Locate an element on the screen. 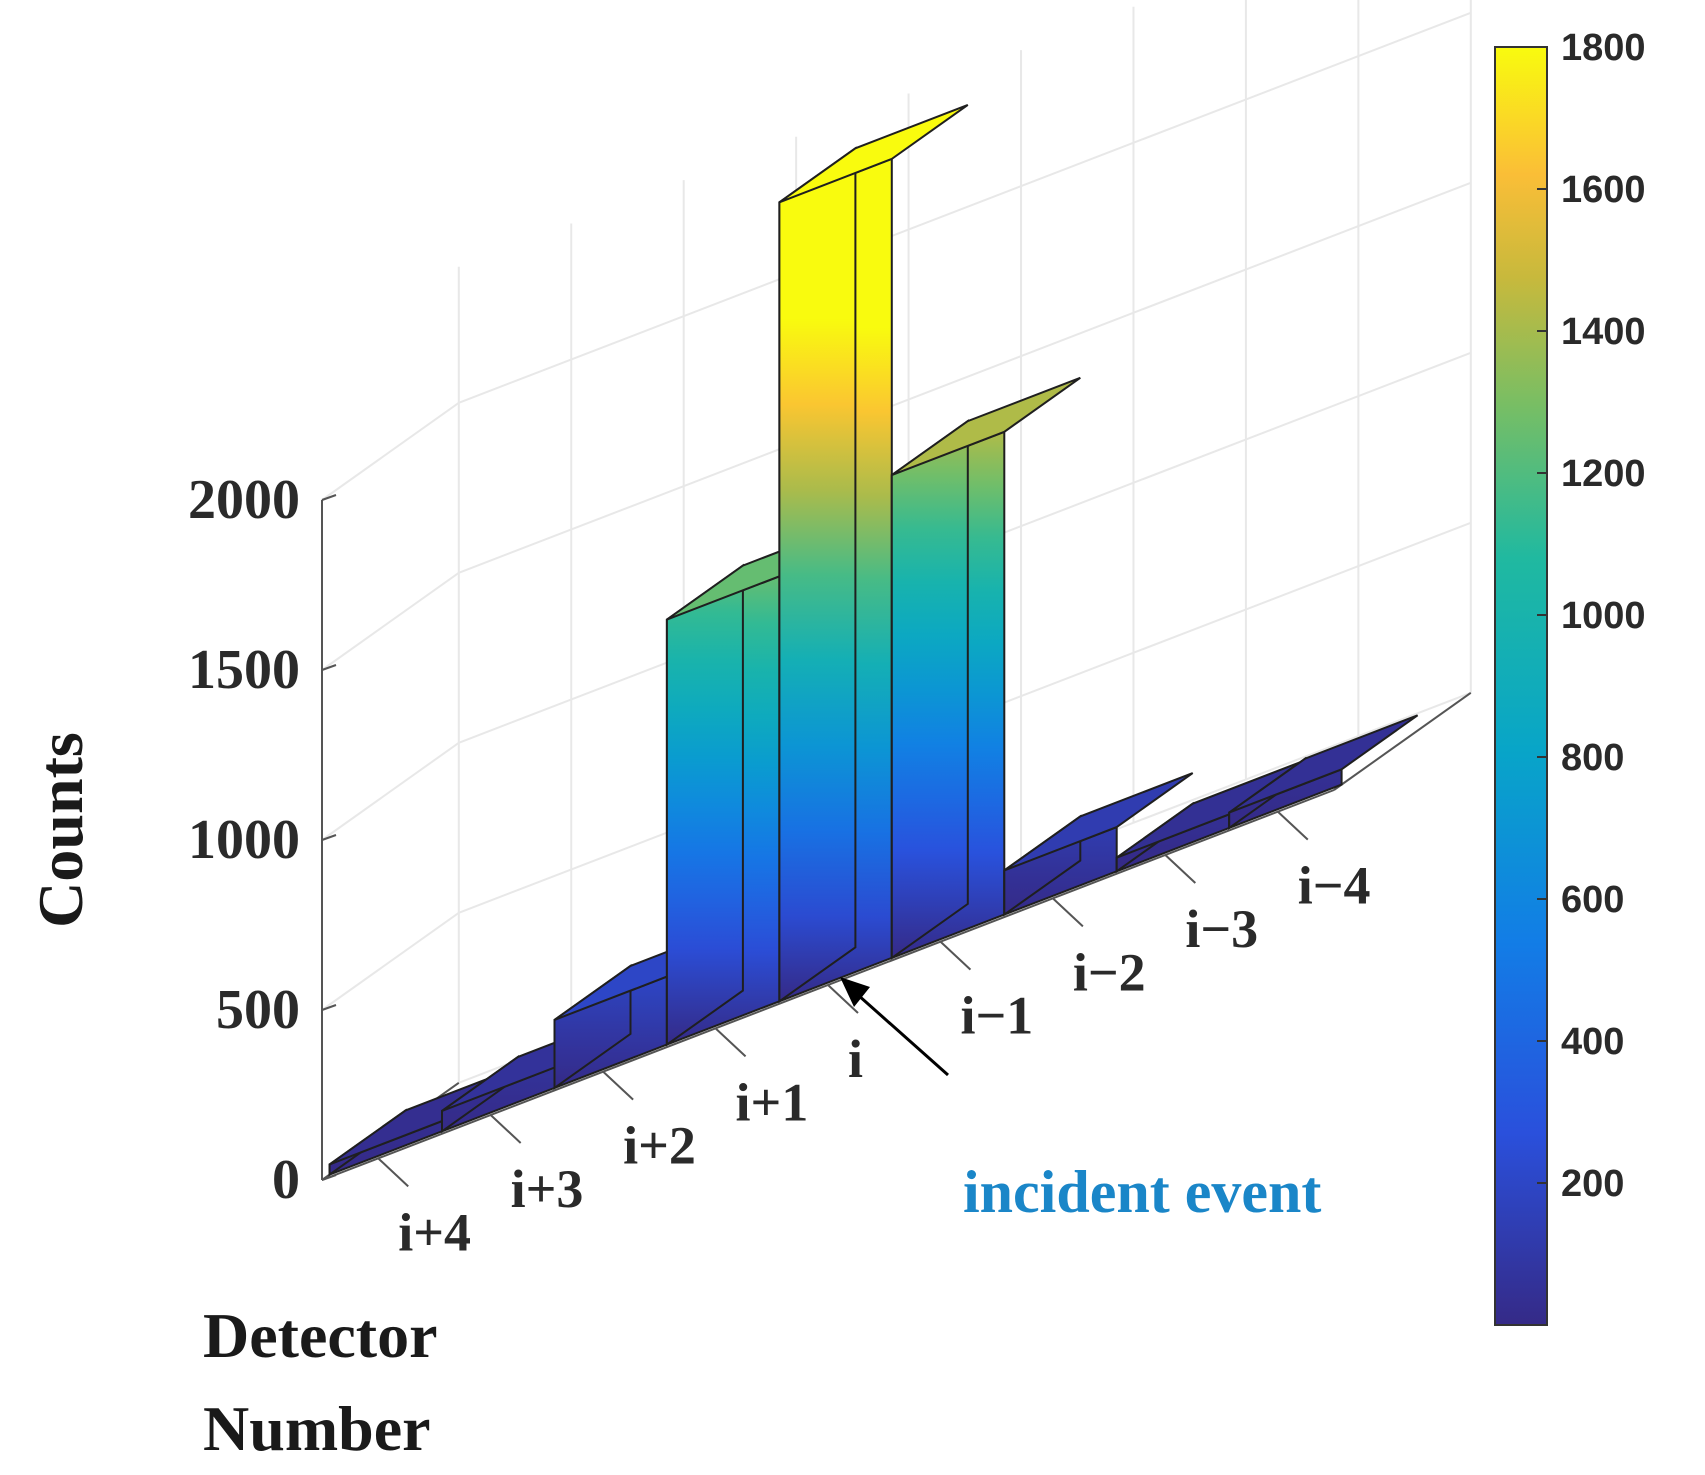 The width and height of the screenshot is (1705, 1475). incident-event-label: incident event is located at coordinates (1142, 1192).